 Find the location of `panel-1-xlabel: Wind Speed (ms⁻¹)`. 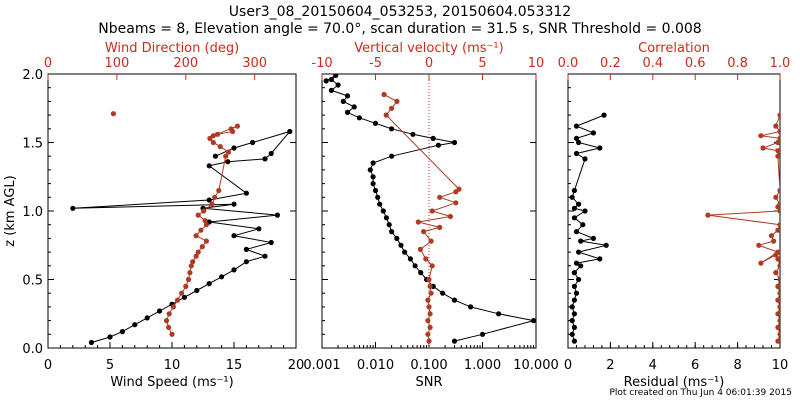

panel-1-xlabel: Wind Speed (ms⁻¹) is located at coordinates (171, 382).